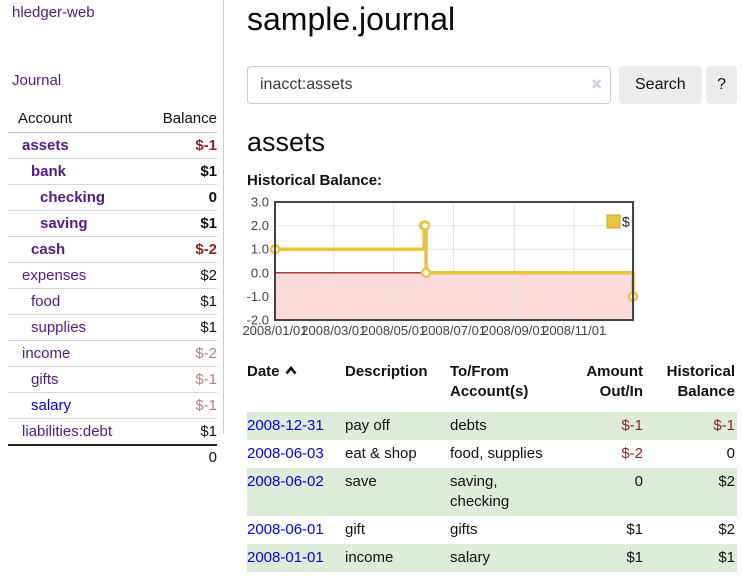 The image size is (742, 582). Describe the element at coordinates (54, 275) in the screenshot. I see `account-link: expenses` at that location.